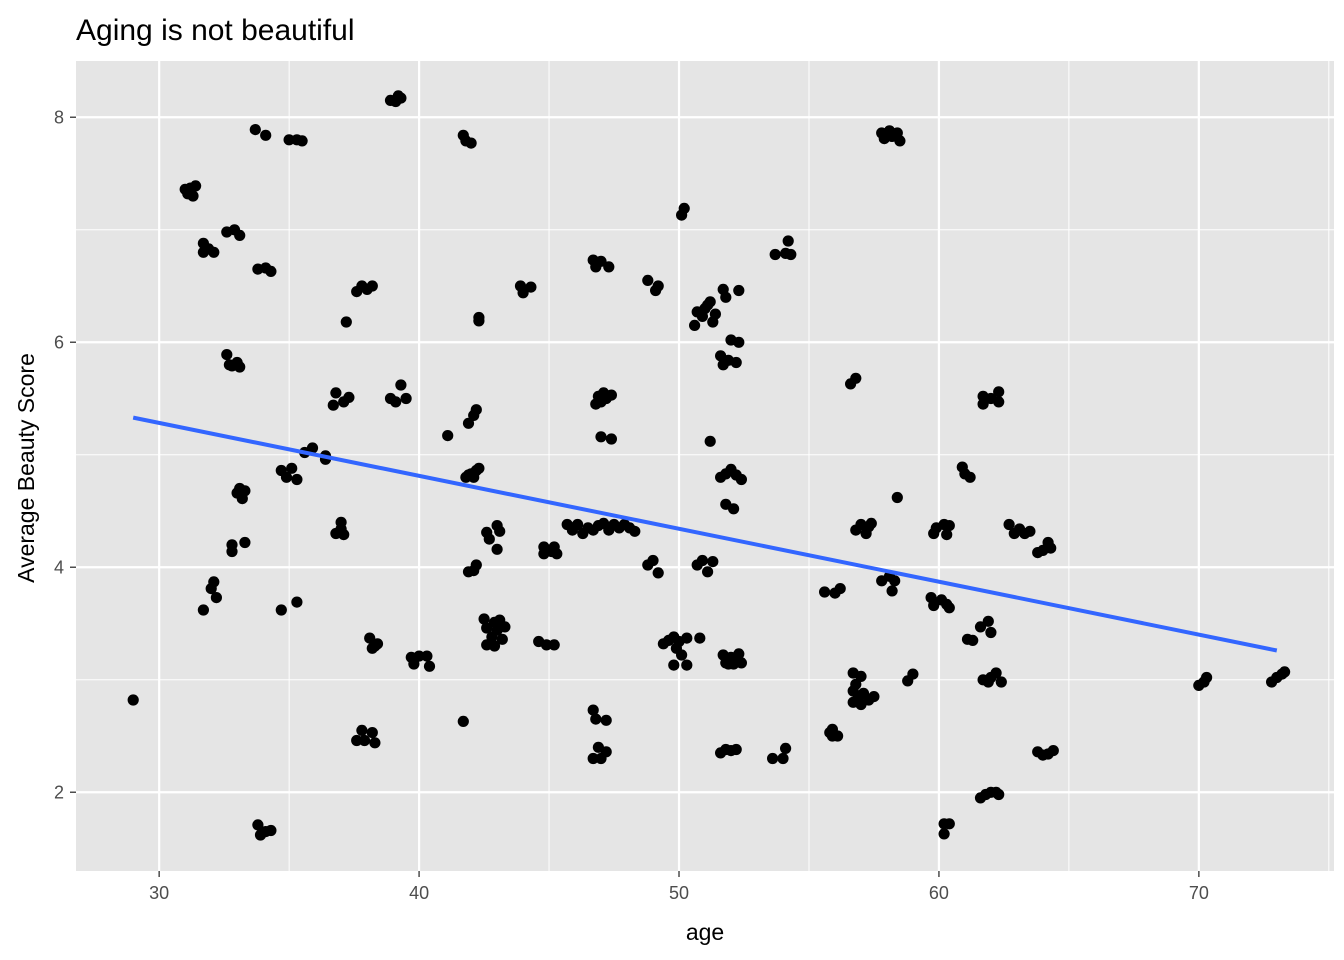  What do you see at coordinates (159, 893) in the screenshot?
I see `x-tick-label: 30` at bounding box center [159, 893].